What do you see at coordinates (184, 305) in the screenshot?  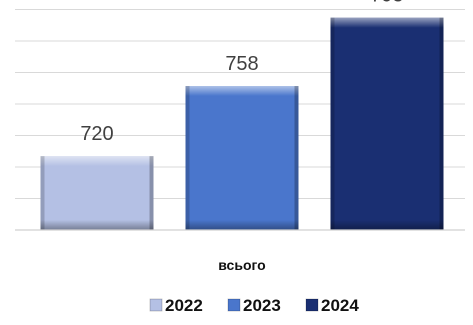 I see `legend-label-2022: 2022` at bounding box center [184, 305].